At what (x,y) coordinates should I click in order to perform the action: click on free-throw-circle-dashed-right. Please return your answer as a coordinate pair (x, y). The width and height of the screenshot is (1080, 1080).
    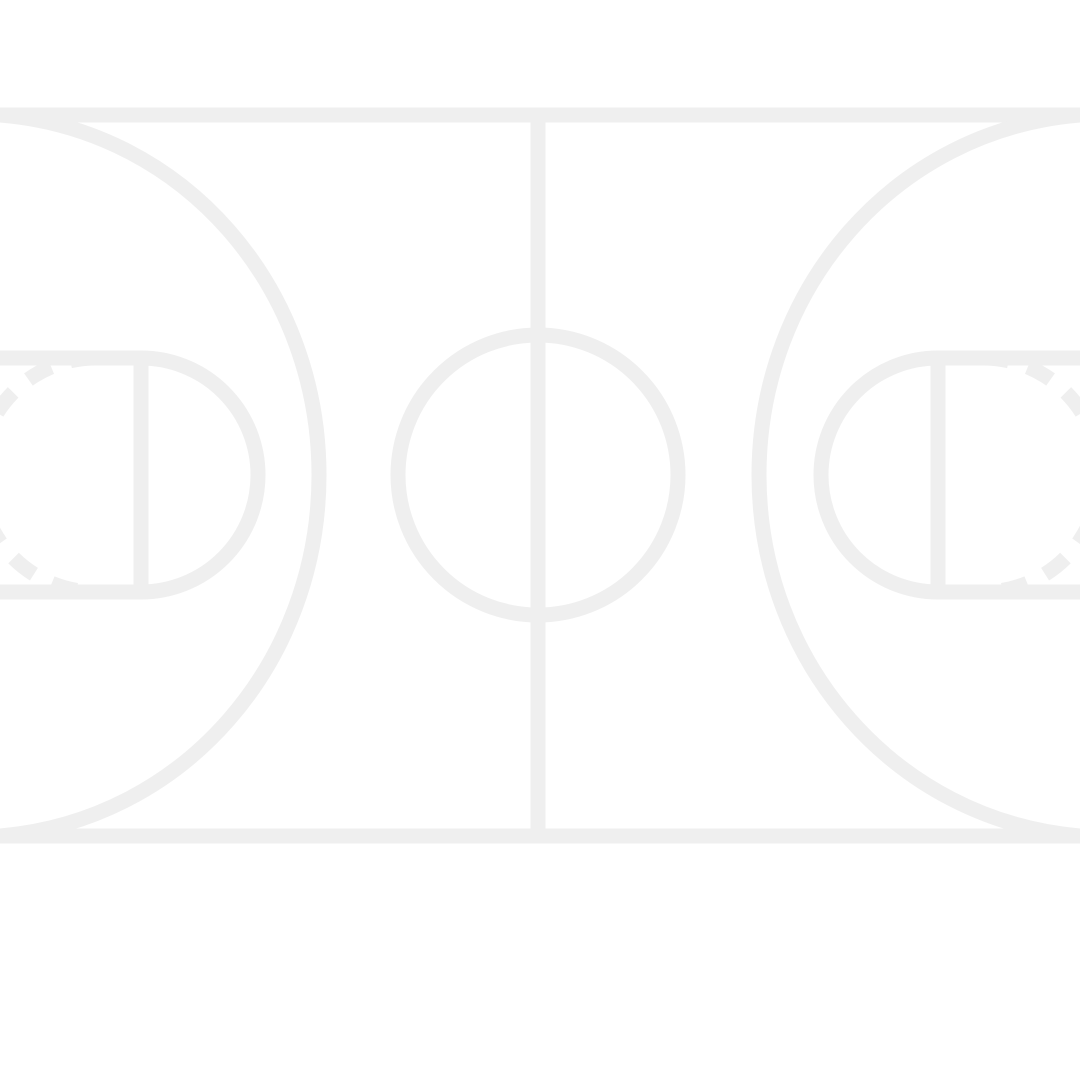
    Looking at the image, I should click on (1031, 475).